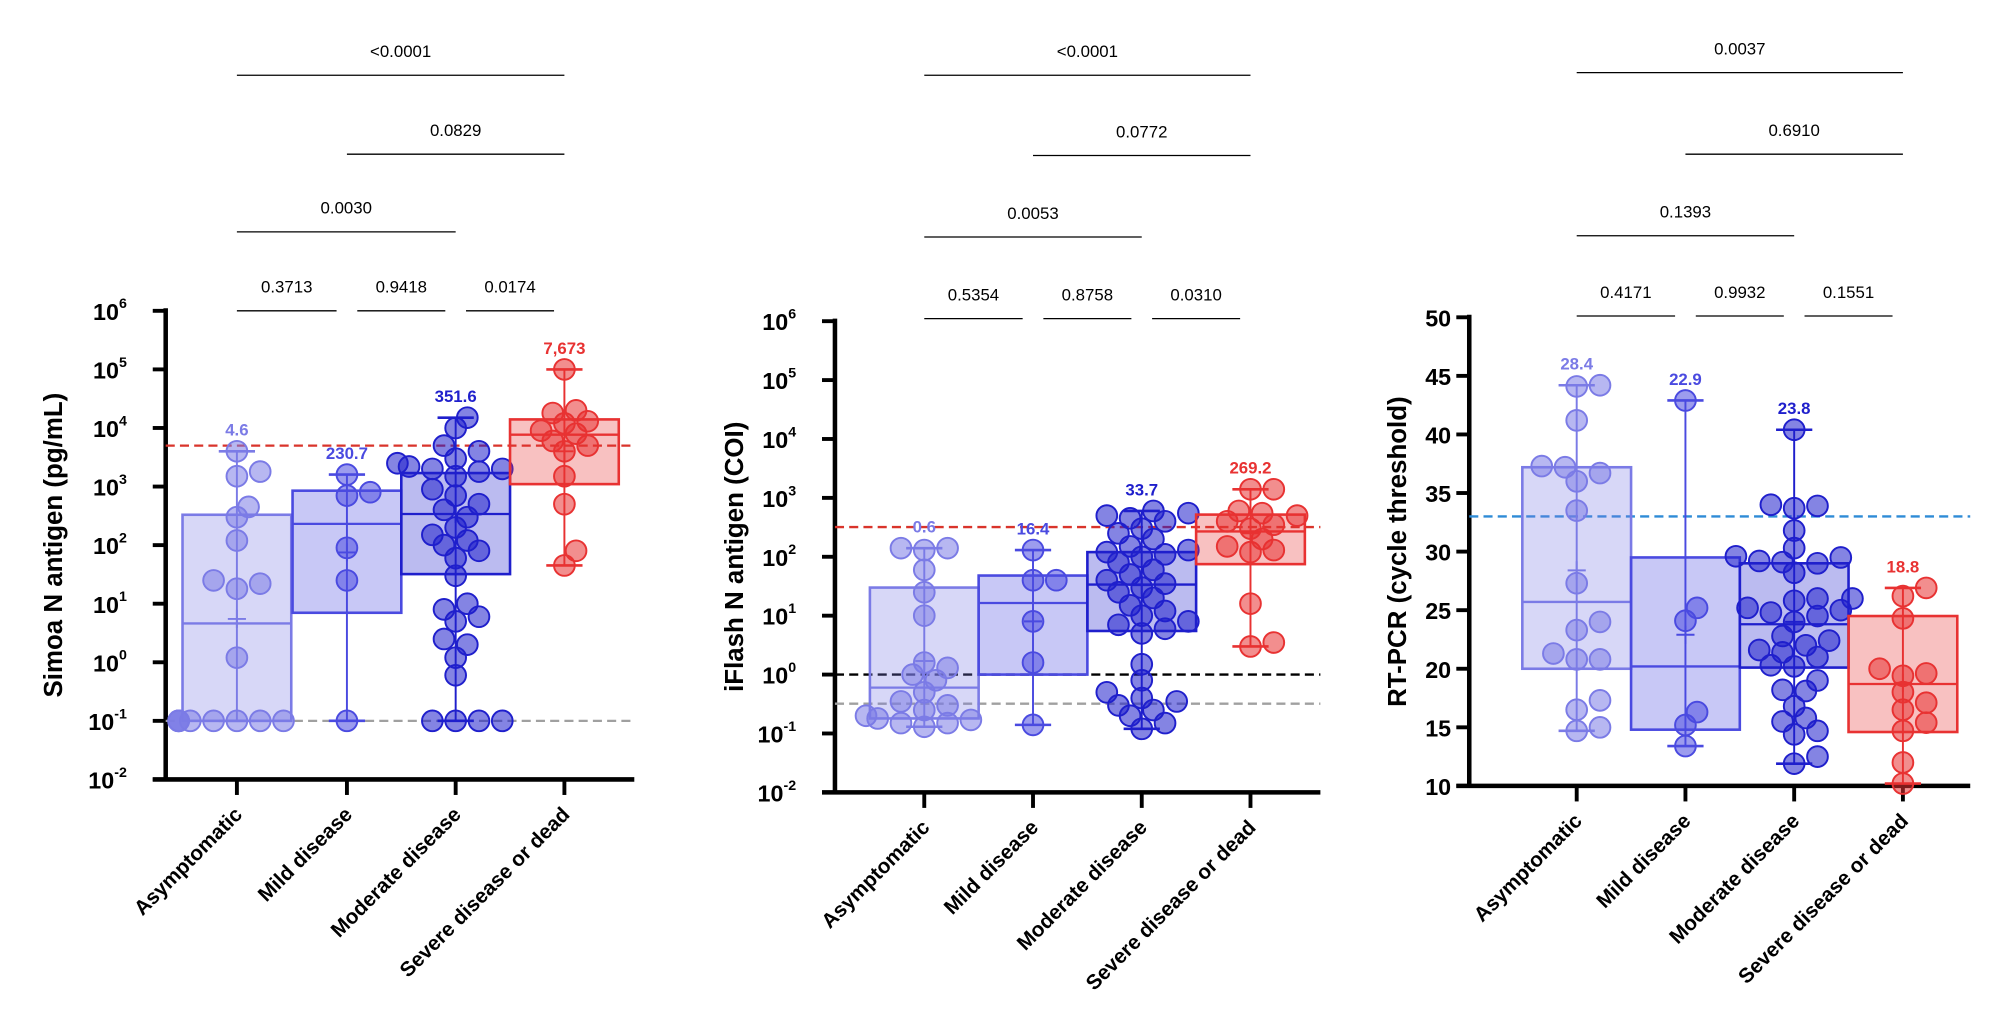 The width and height of the screenshot is (2000, 1032). Describe the element at coordinates (1528, 867) in the screenshot. I see `x-tick-label: Asymptomatic` at that location.